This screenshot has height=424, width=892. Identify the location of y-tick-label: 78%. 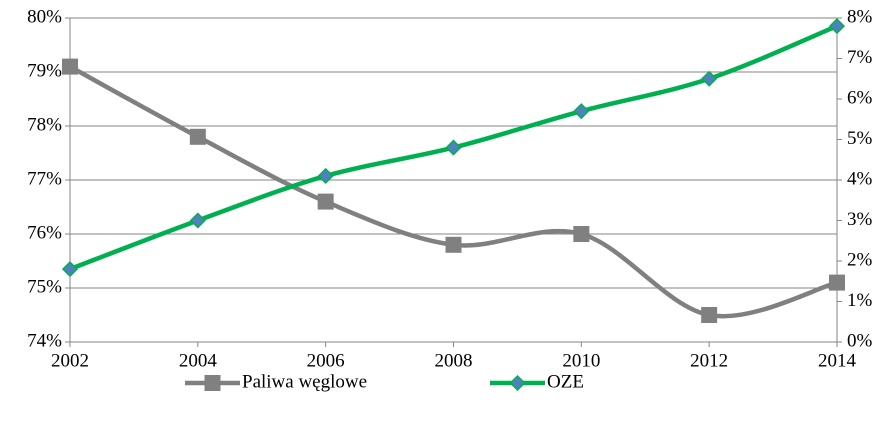
(44, 124).